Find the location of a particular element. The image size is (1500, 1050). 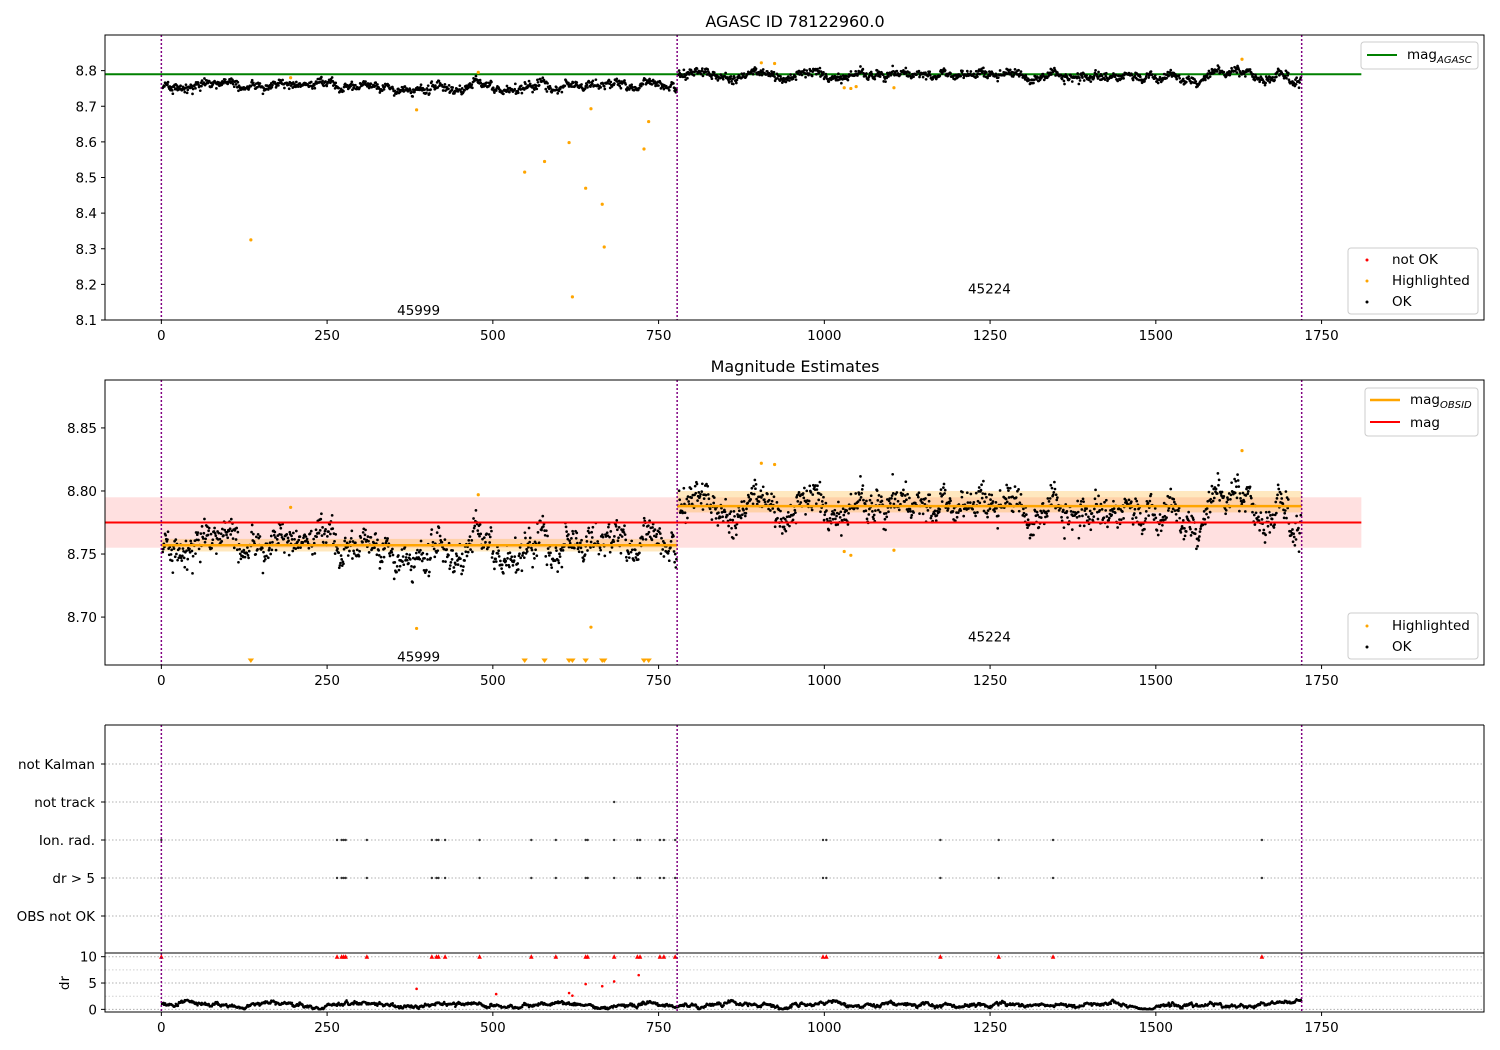

dr-point is located at coordinates (197, 1005).